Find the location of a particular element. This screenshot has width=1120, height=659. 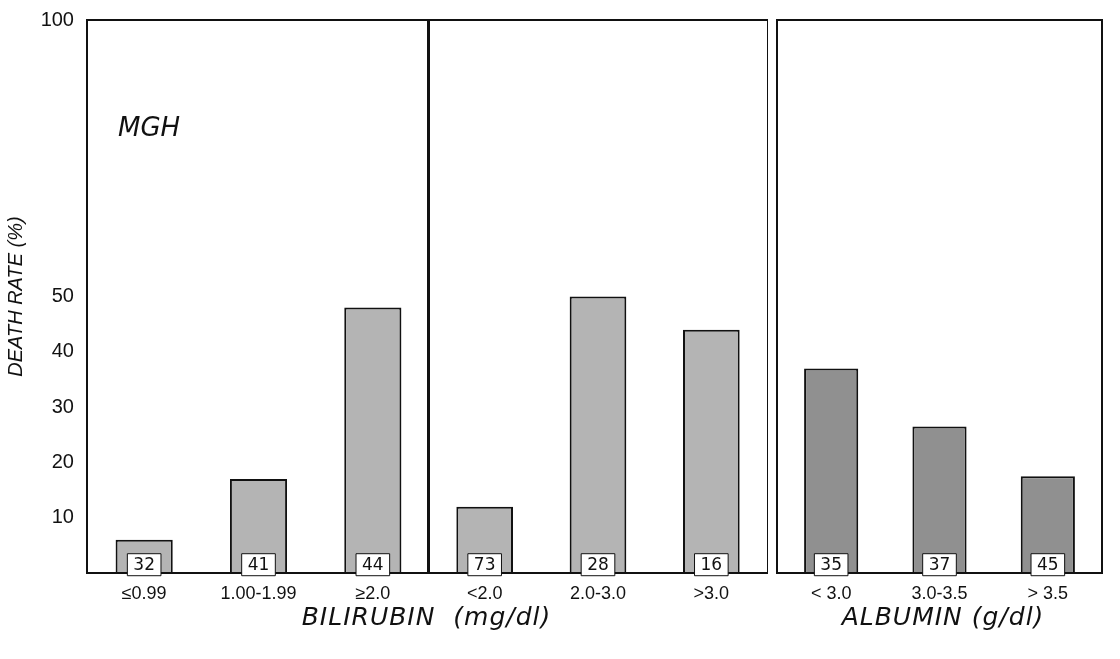

x-tick-label: ≥2.0 is located at coordinates (373, 592).